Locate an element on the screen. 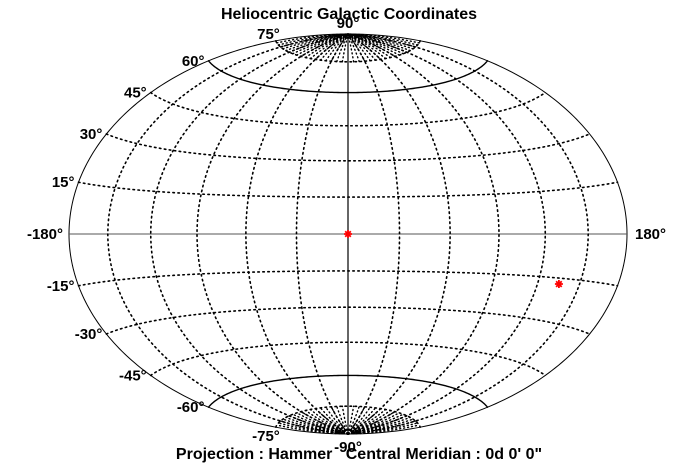 This screenshot has width=696, height=472. latitude-label: -75° is located at coordinates (266, 436).